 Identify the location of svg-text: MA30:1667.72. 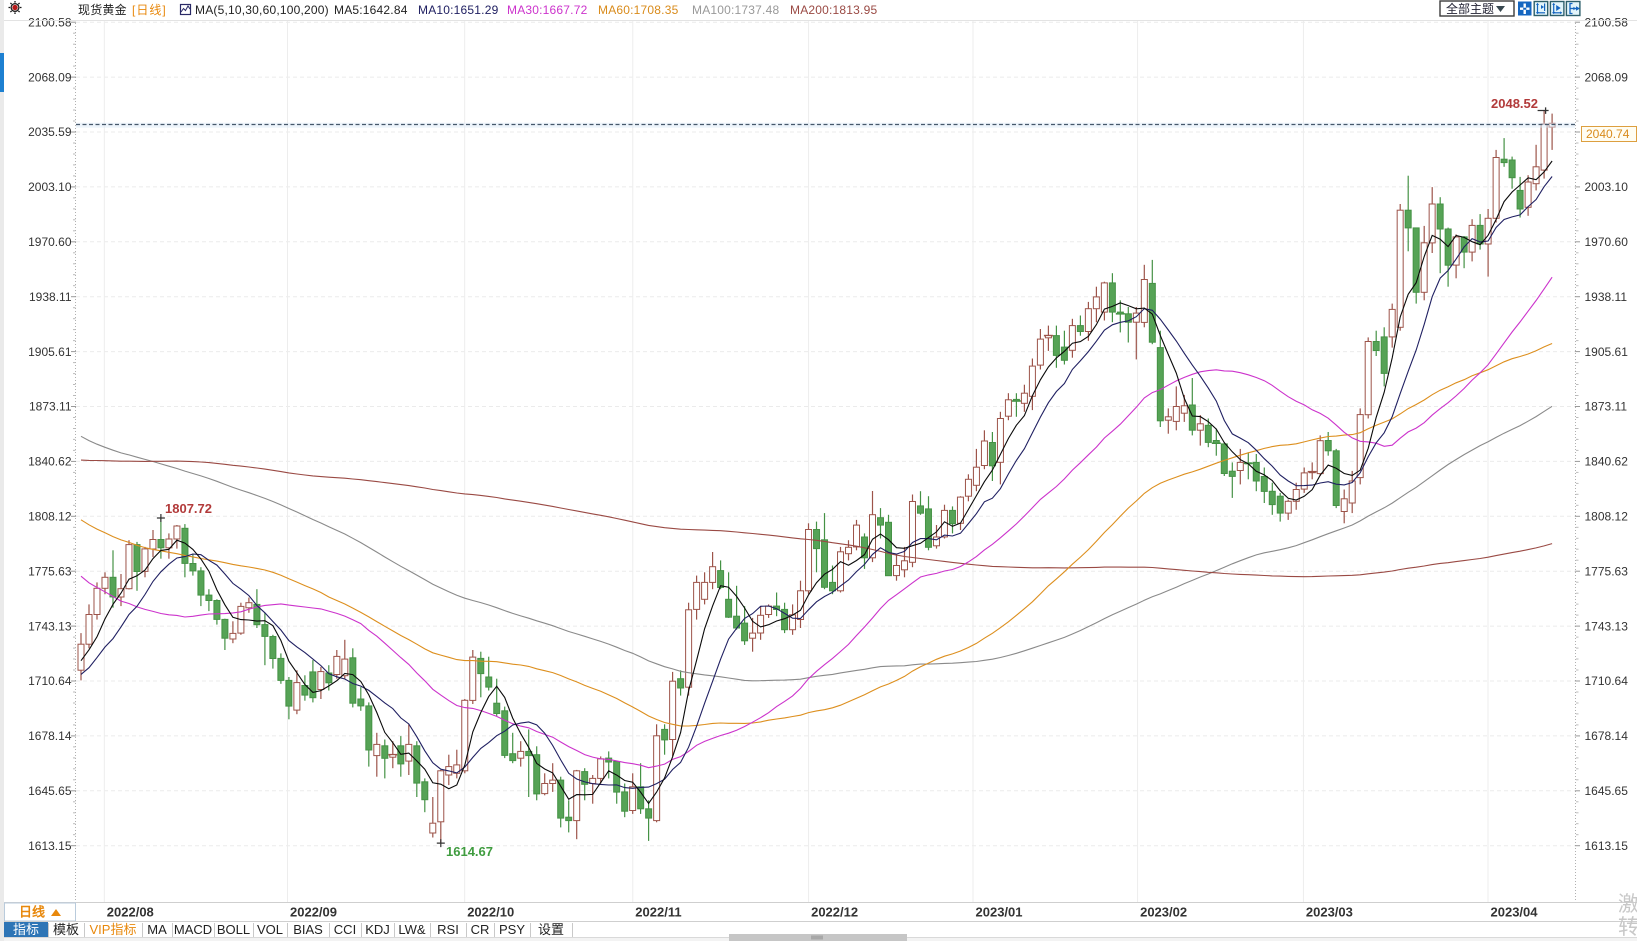
(547, 10).